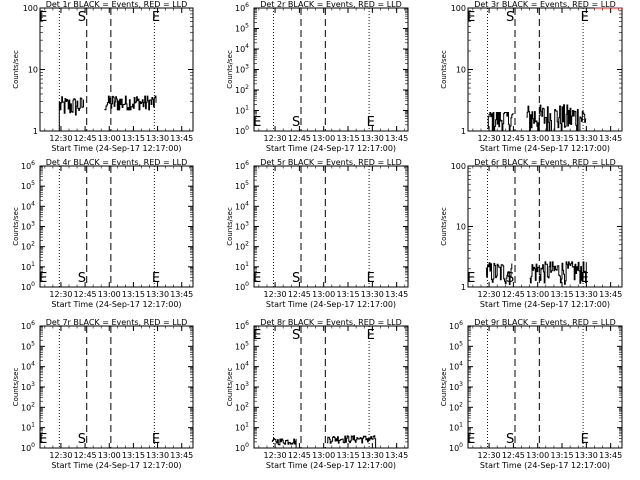 The width and height of the screenshot is (640, 480). Describe the element at coordinates (331, 162) in the screenshot. I see `panel-title: Det 5r BLACK = Events, RED = LLD` at that location.